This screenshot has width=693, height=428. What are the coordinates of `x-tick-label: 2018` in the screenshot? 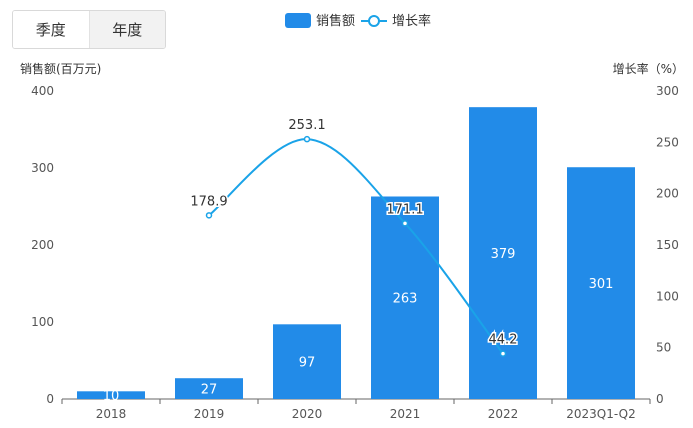 It's located at (111, 414).